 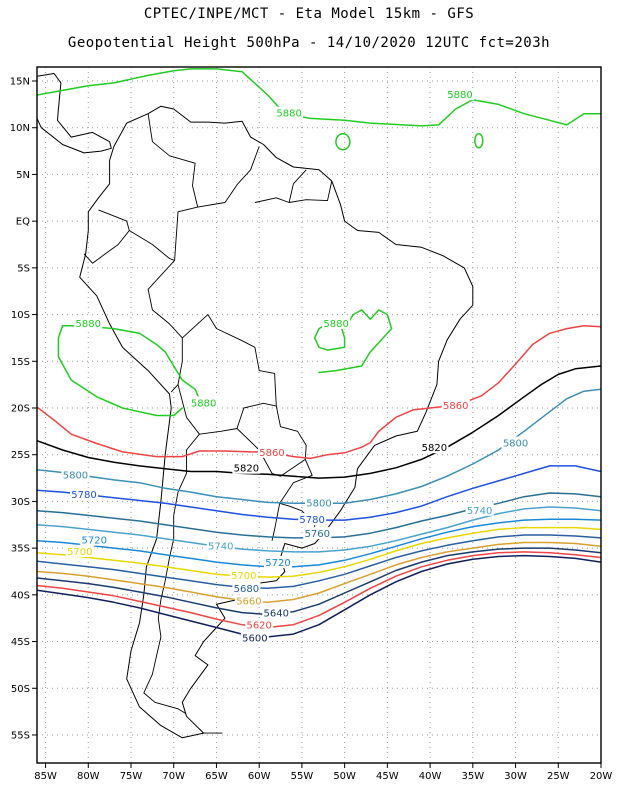 I want to click on lat-tick-label: 5S, so click(x=23, y=268).